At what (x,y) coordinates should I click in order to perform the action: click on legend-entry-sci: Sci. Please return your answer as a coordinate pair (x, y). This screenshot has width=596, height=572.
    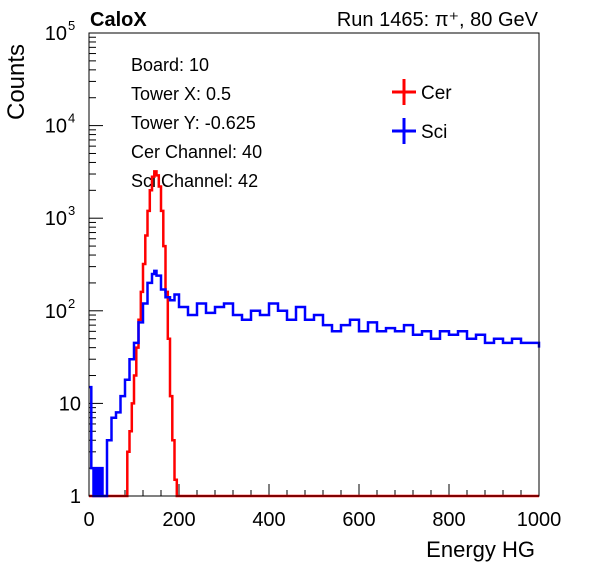
    Looking at the image, I should click on (419, 131).